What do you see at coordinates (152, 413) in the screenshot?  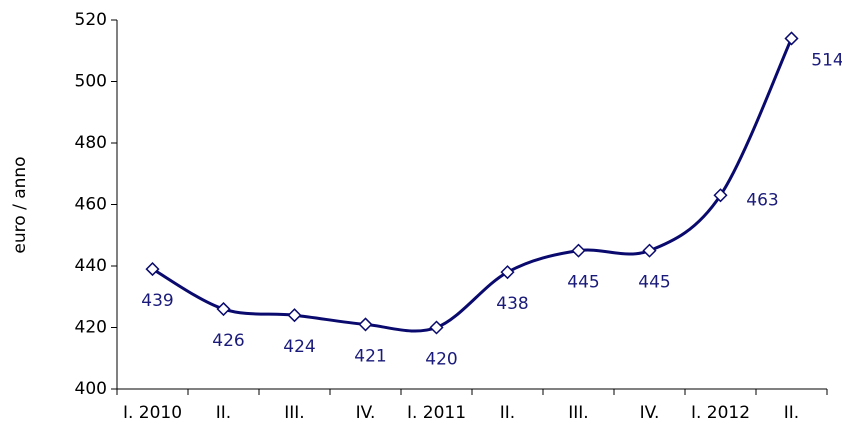 I see `x-tick-label: I. 2010` at bounding box center [152, 413].